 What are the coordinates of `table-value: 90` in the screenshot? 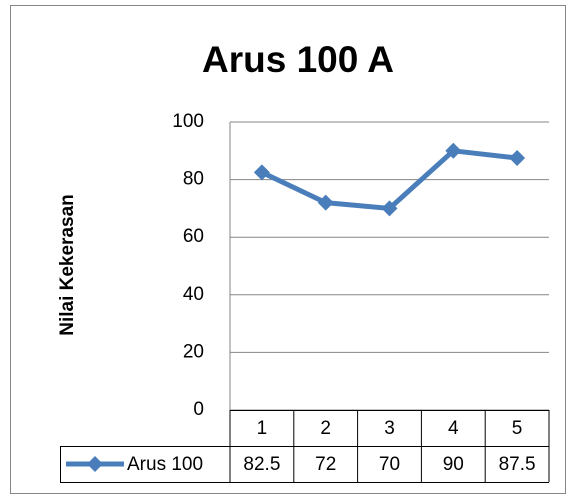 It's located at (453, 464).